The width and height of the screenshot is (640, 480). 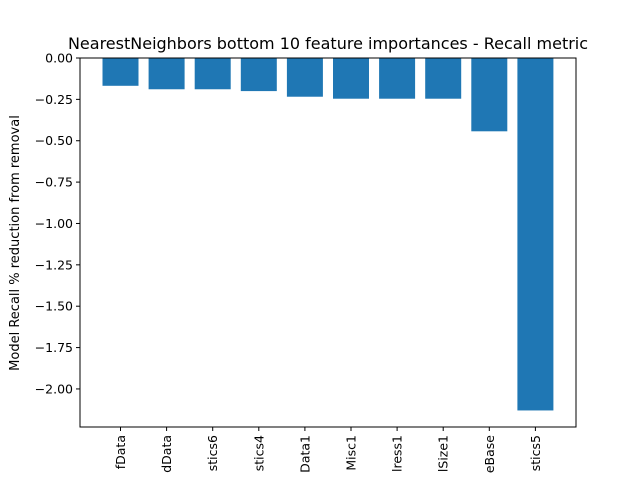 What do you see at coordinates (54, 182) in the screenshot?
I see `y-tick-label: −0.75` at bounding box center [54, 182].